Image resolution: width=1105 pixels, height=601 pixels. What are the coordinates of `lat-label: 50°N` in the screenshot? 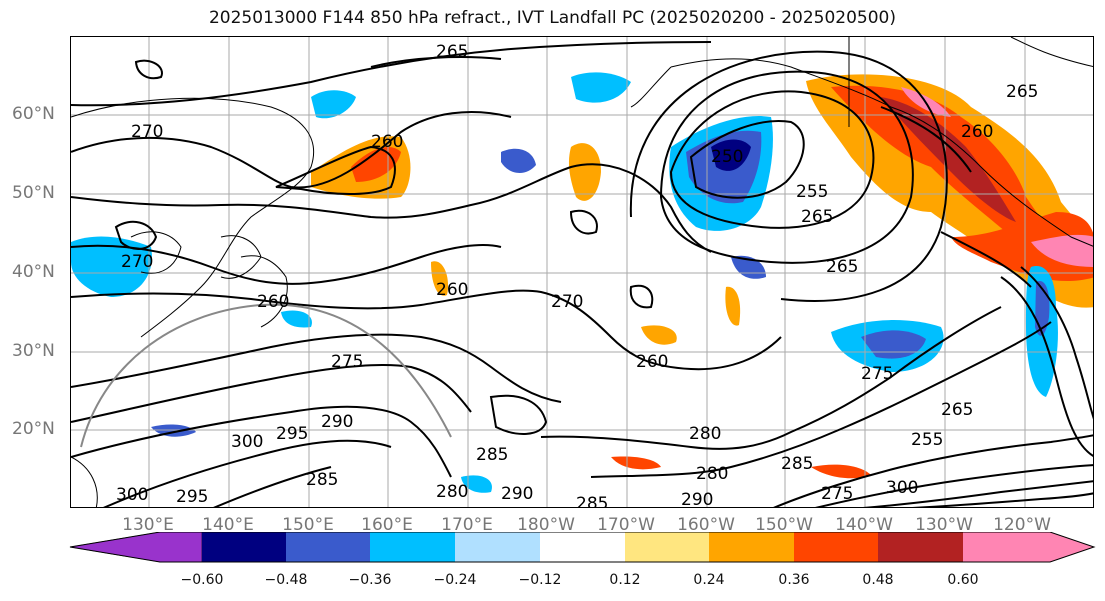 It's located at (33, 193).